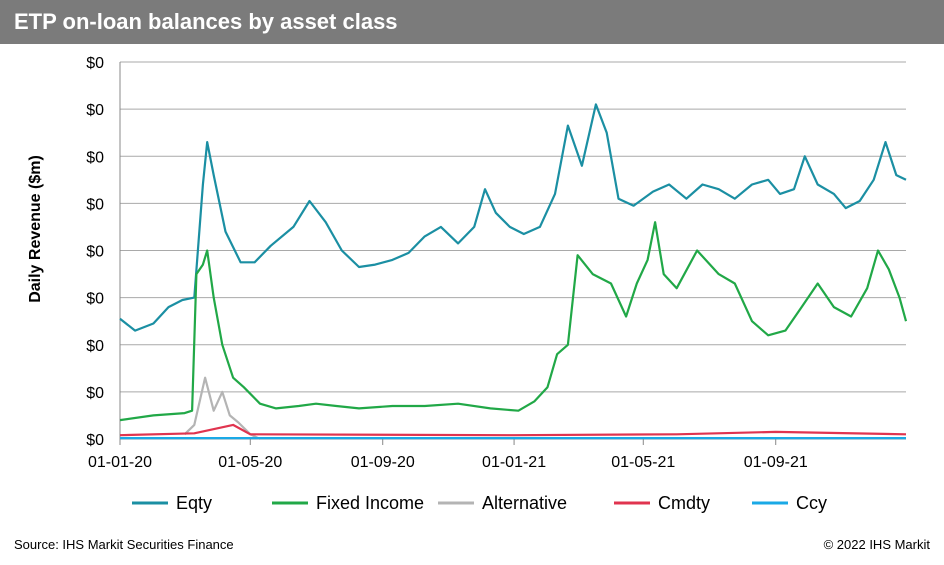  What do you see at coordinates (524, 503) in the screenshot?
I see `legend-label: Alternative` at bounding box center [524, 503].